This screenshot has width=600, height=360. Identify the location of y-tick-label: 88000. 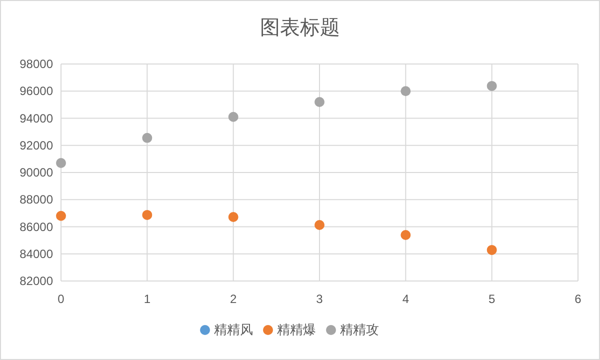
(37, 199).